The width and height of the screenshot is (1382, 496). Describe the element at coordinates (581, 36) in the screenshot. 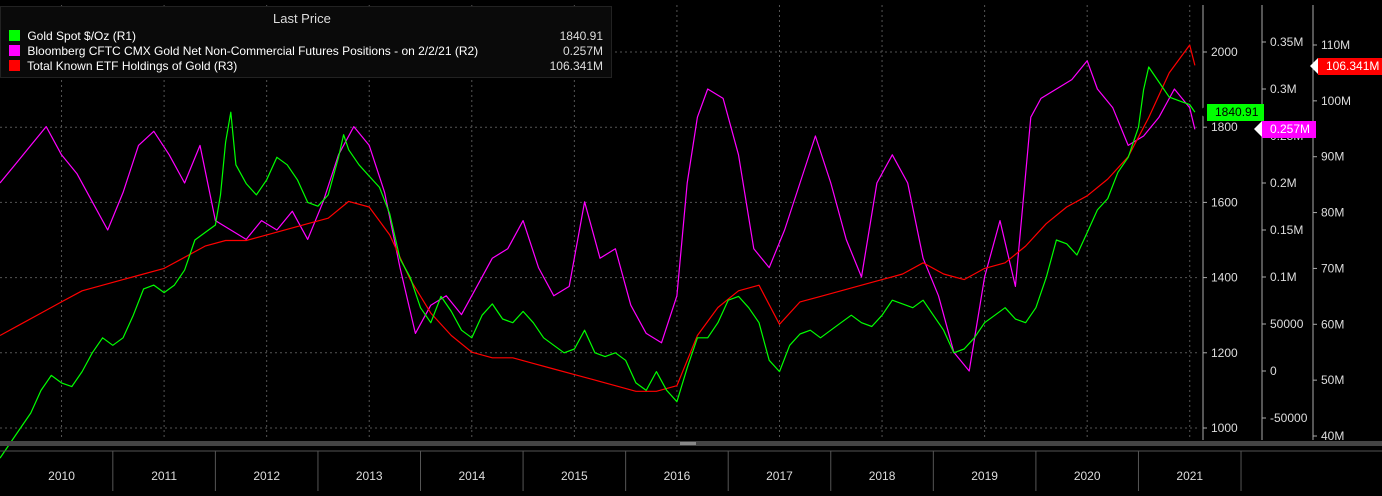

I see `legend-value-gold: 1840.91` at that location.